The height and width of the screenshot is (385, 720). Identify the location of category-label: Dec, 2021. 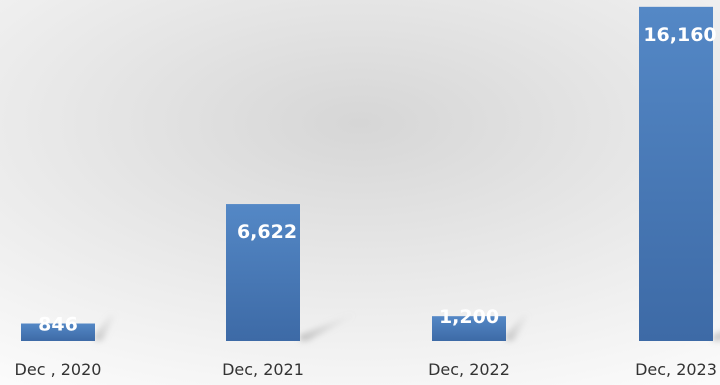
(263, 369).